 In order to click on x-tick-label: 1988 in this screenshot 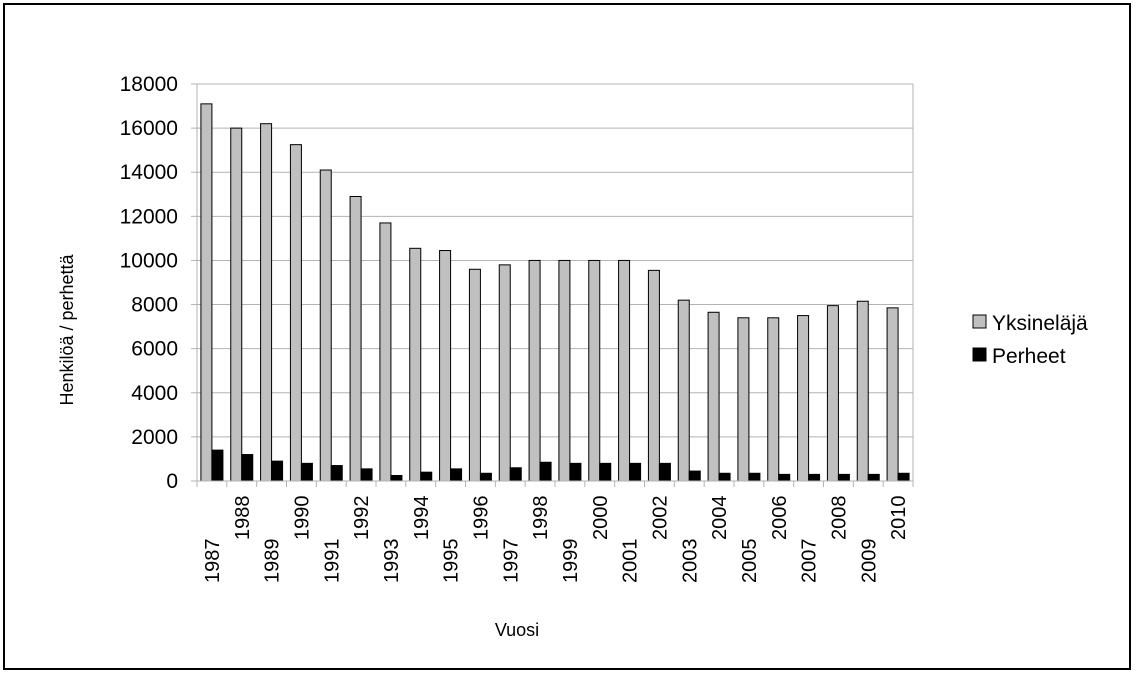, I will do `click(243, 518)`.